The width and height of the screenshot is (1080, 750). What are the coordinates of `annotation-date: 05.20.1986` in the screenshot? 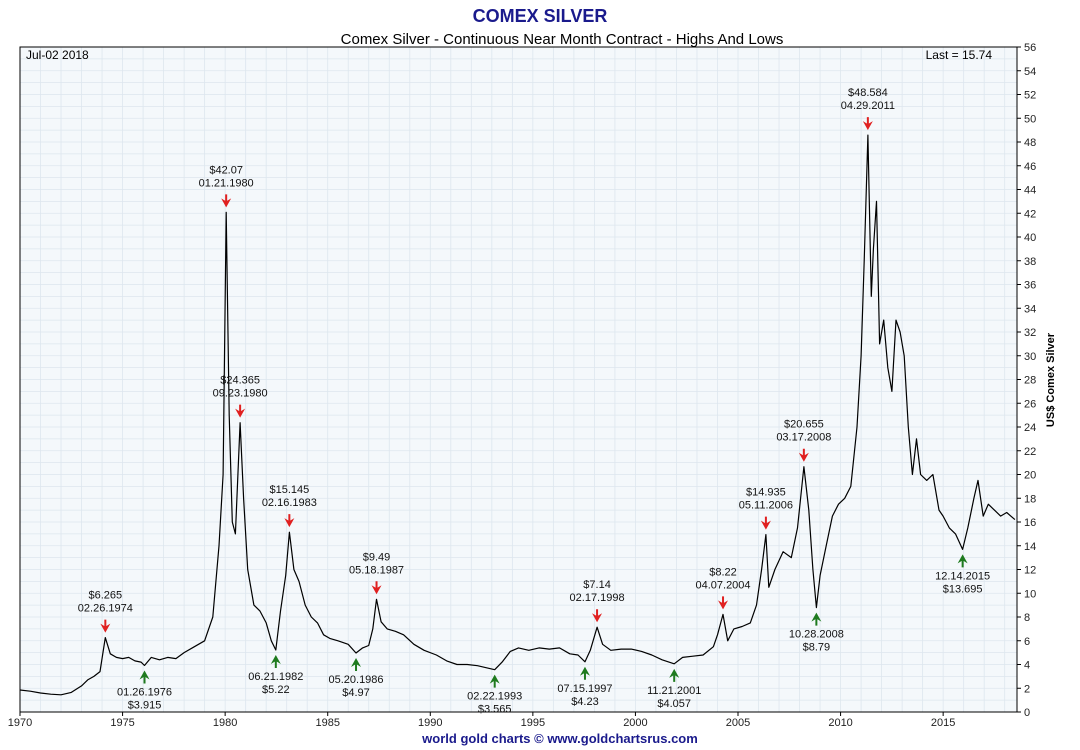 It's located at (355, 680).